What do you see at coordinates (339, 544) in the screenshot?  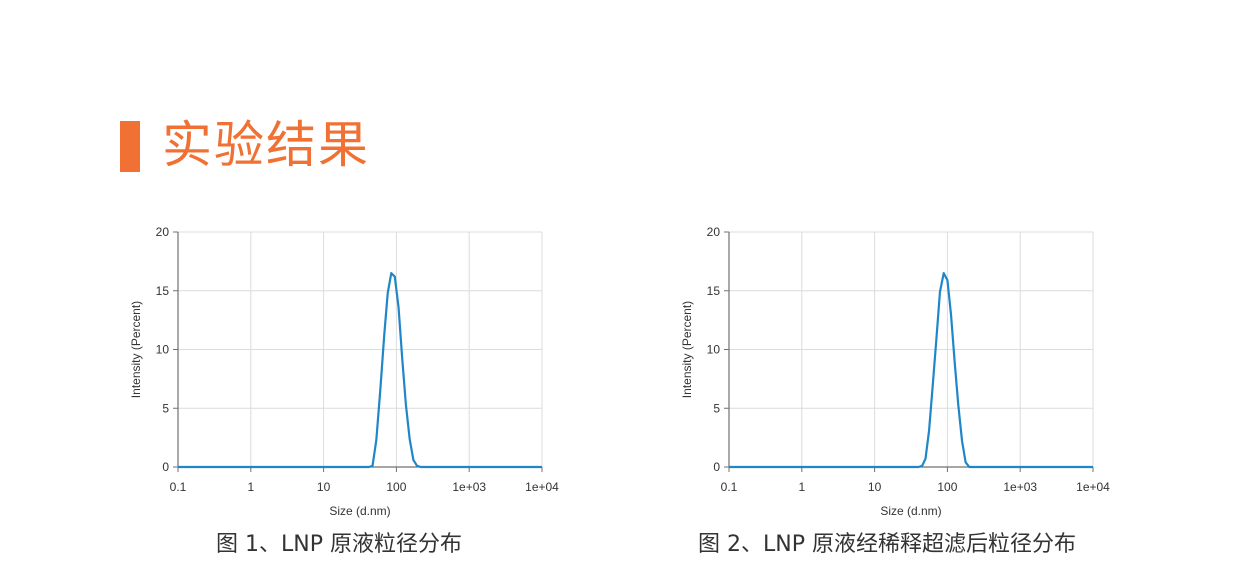 I see `chart-1-caption: 图 1、LNP 原液粒径分布` at bounding box center [339, 544].